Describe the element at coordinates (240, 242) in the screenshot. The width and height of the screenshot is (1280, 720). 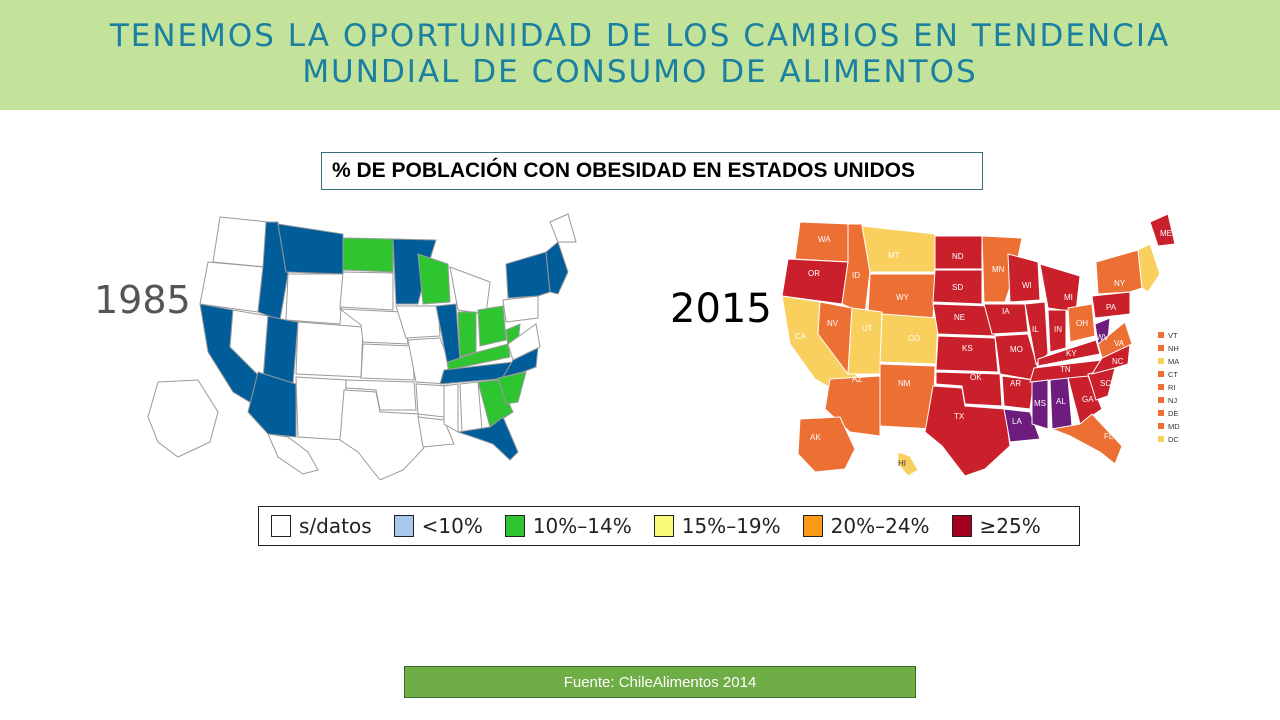
I see `state-wa` at that location.